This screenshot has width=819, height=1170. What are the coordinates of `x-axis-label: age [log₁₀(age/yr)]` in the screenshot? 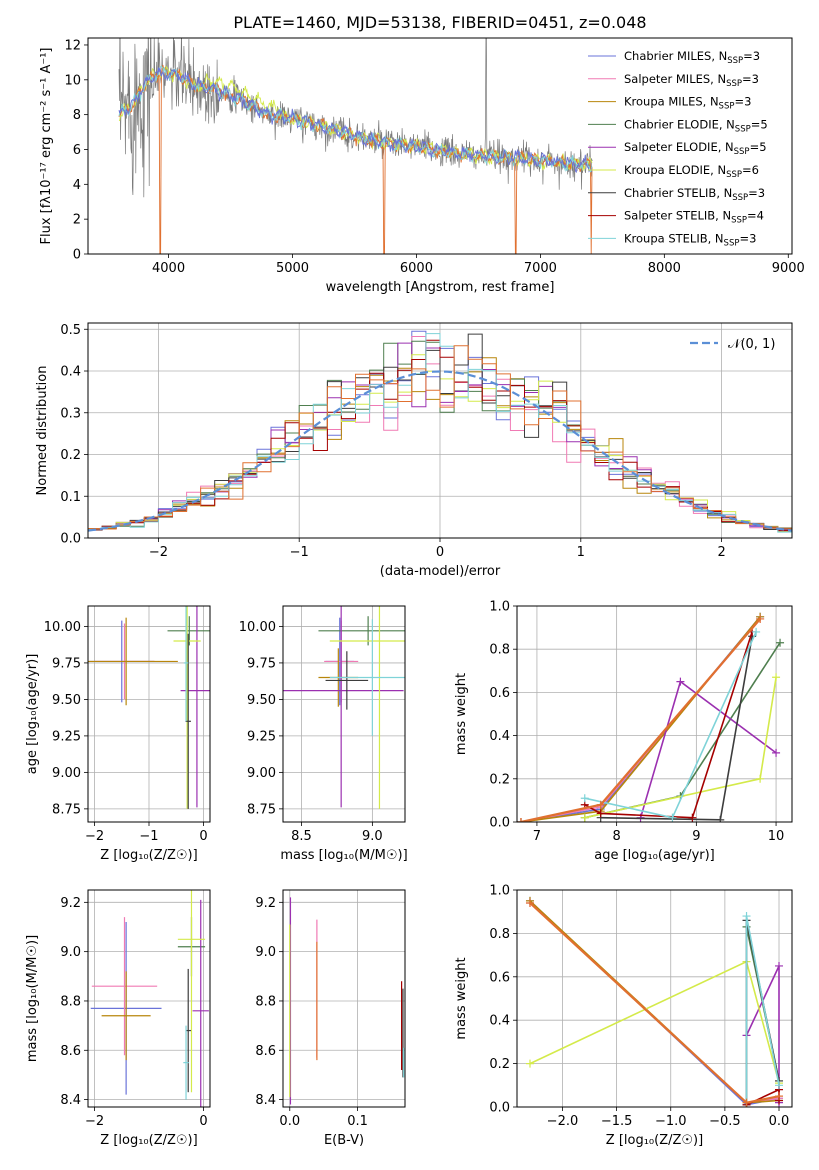 It's located at (654, 855).